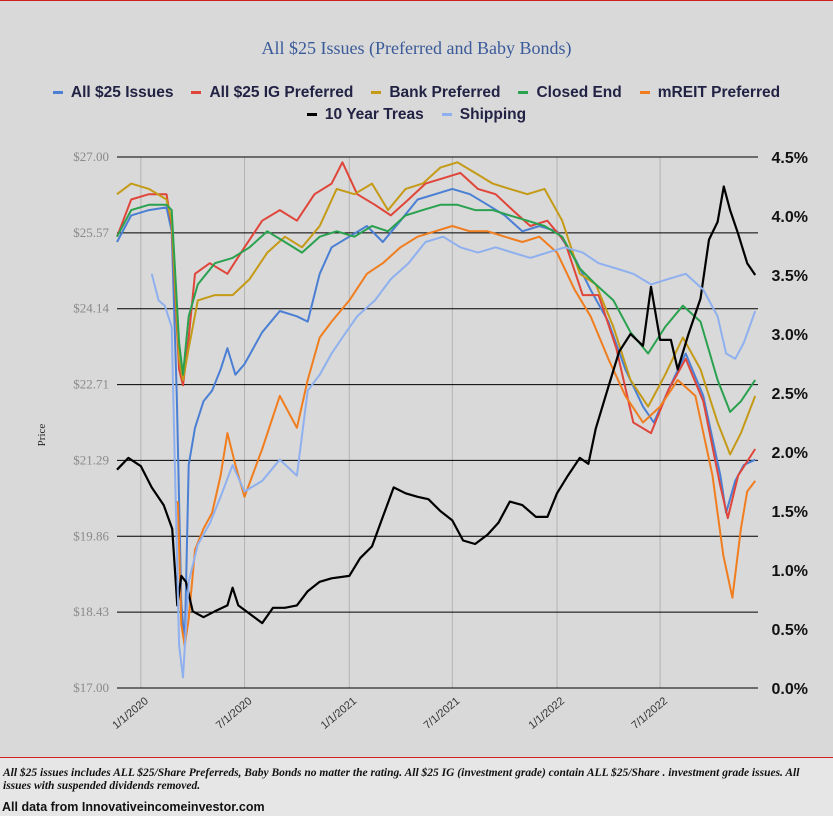  What do you see at coordinates (790, 512) in the screenshot?
I see `y2-tick-label: 1.5%` at bounding box center [790, 512].